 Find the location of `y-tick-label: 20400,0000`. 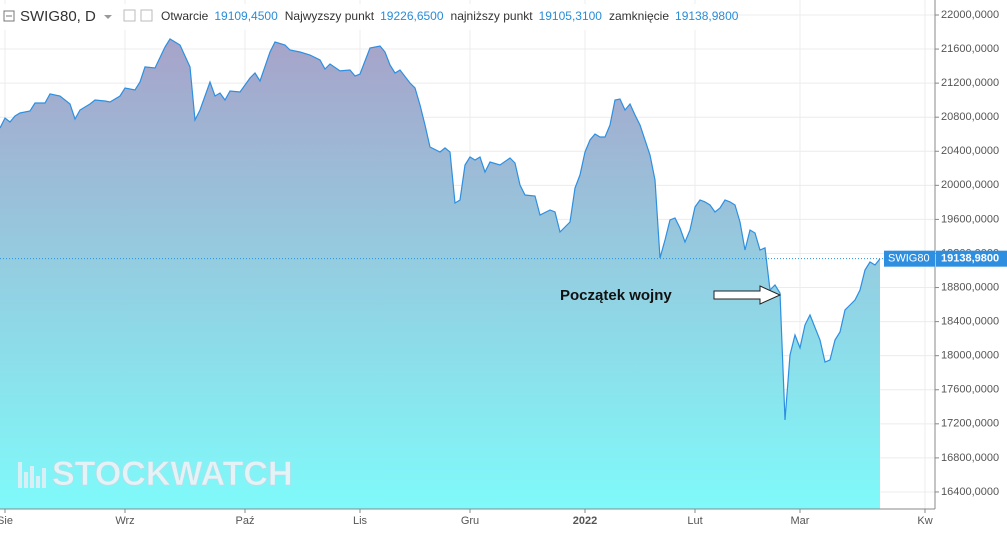

y-tick-label: 20400,0000 is located at coordinates (970, 151).